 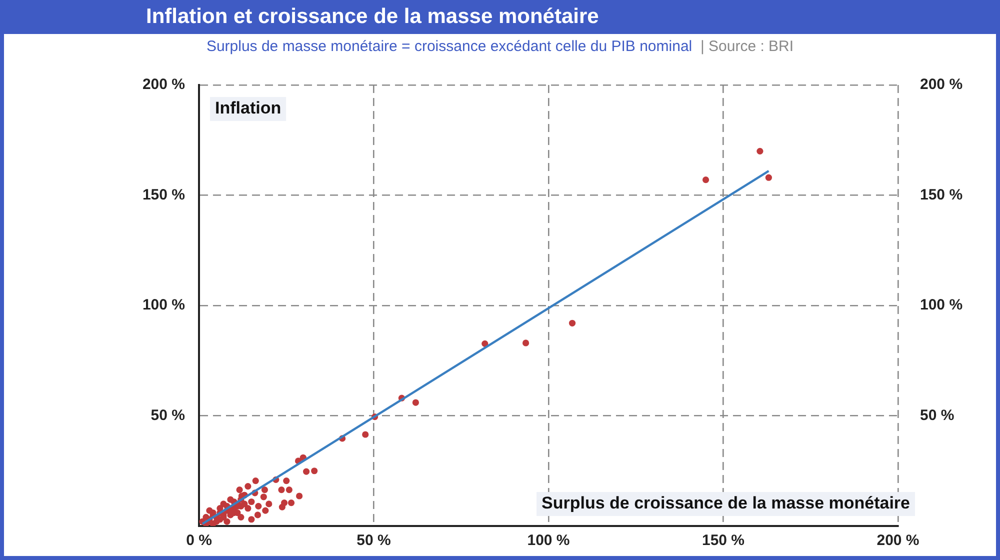 I want to click on chart-subtitle: Surplus de masse monétaire = croissance excédant celle du PIB nominal, so click(x=449, y=46).